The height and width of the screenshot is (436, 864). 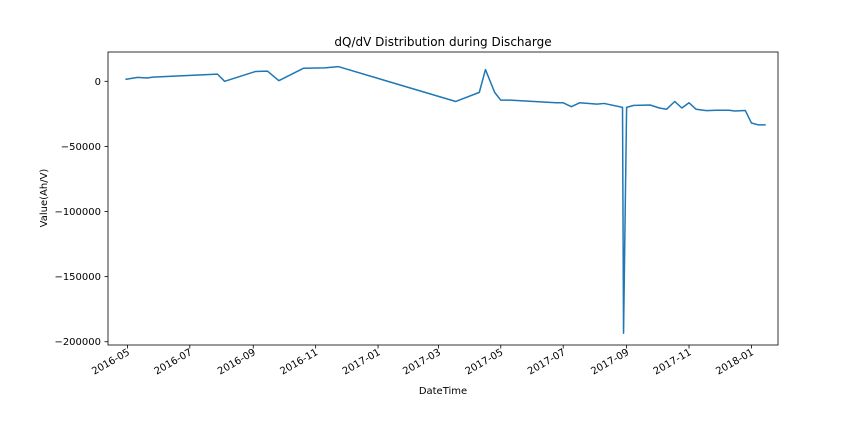 I want to click on x-axis-label: DateTime, so click(x=443, y=391).